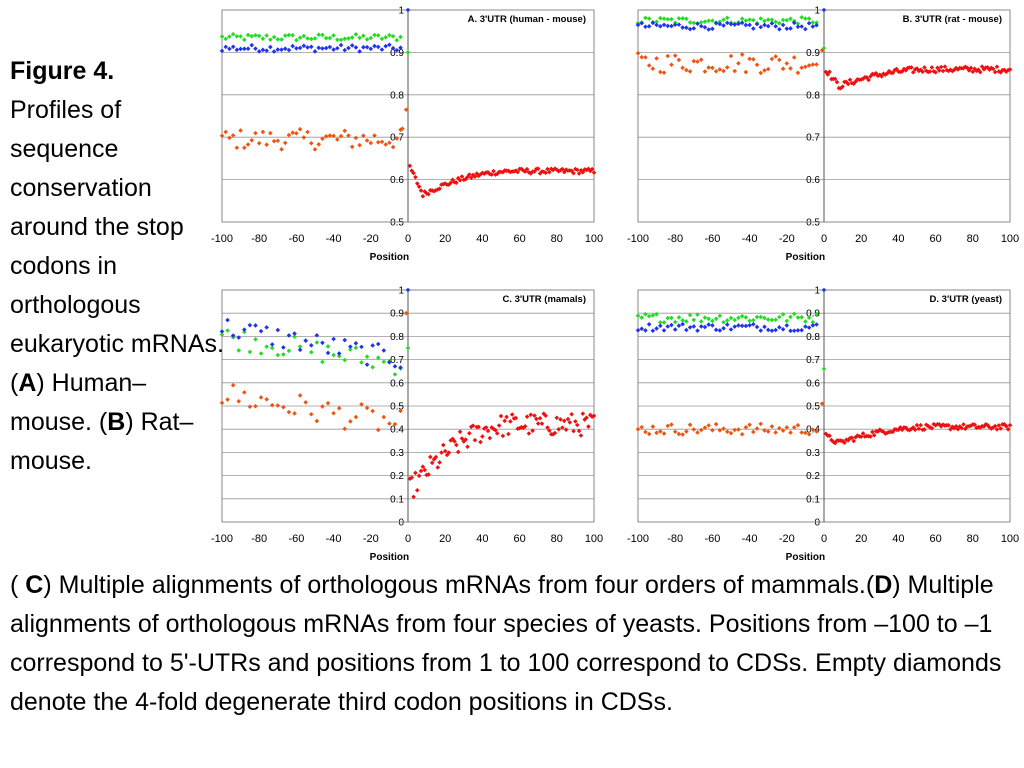  Describe the element at coordinates (397, 476) in the screenshot. I see `y-tick-label: 0.2` at that location.